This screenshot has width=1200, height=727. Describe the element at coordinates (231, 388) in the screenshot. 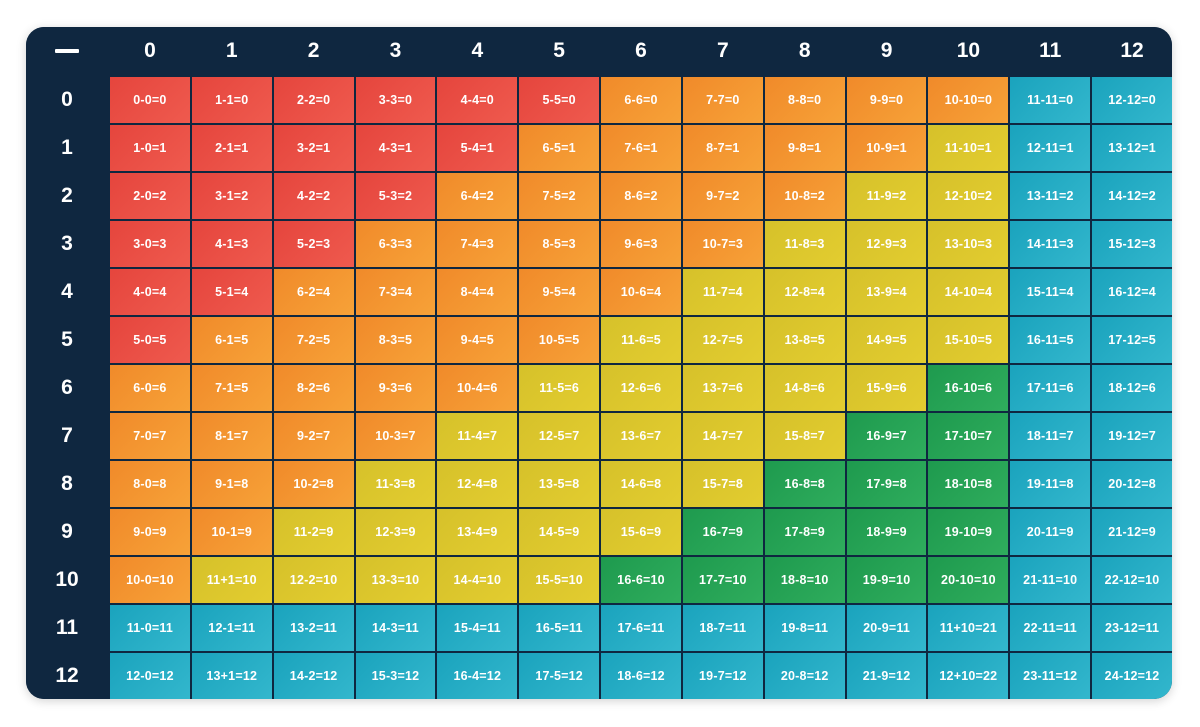

I see `table-cell: 7-1=5` at that location.